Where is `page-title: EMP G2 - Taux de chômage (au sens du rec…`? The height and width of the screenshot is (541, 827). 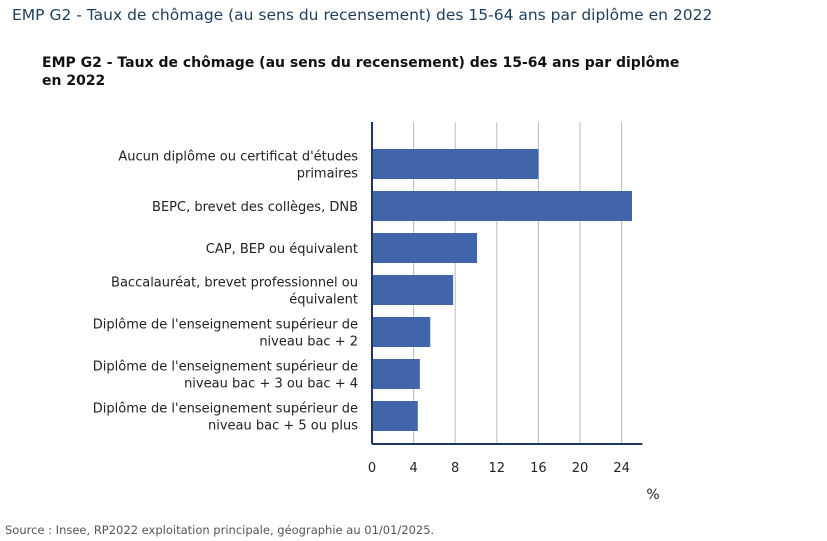
page-title: EMP G2 - Taux de chômage (au sens du rec… is located at coordinates (362, 15).